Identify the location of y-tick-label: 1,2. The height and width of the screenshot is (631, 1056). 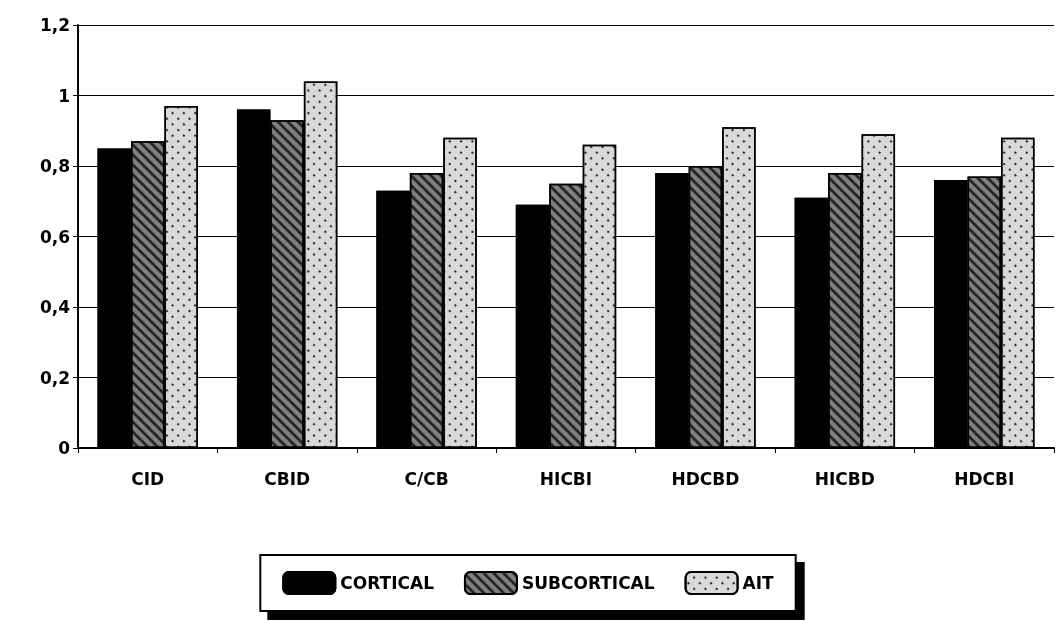
(54, 25).